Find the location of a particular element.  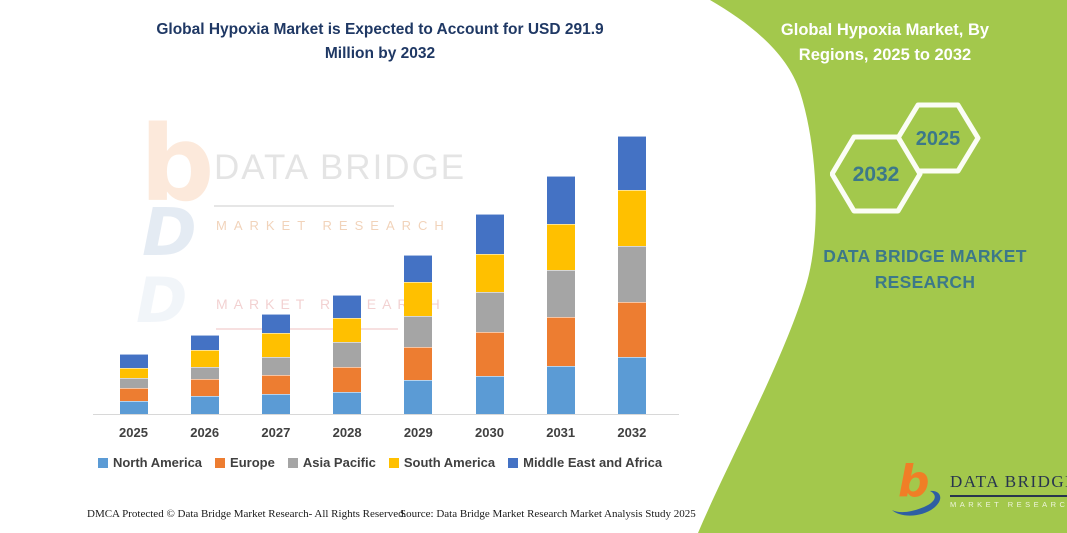

legend-item-north-america: North America is located at coordinates (150, 462).